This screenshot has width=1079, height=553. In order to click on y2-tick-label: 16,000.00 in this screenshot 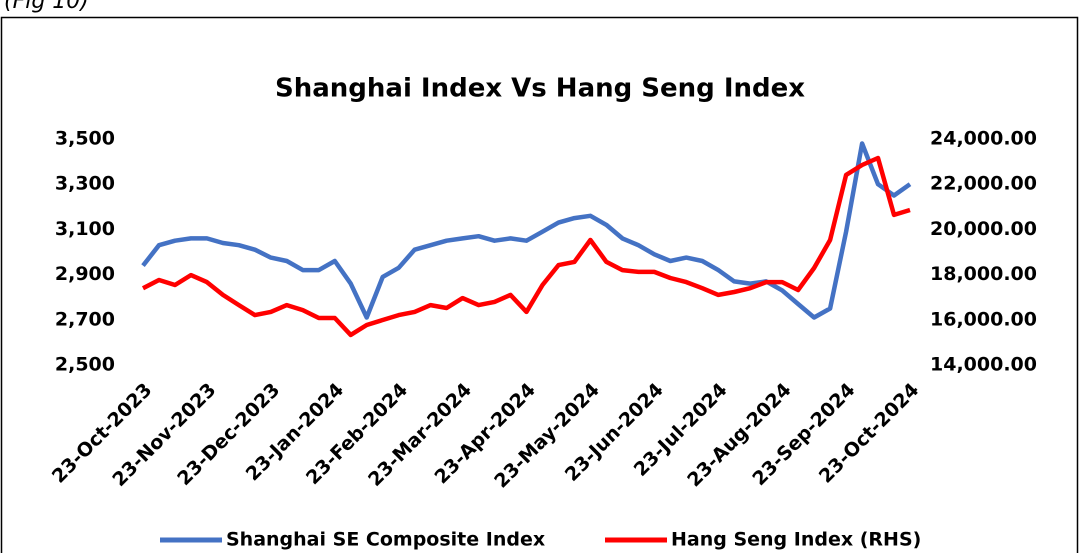, I will do `click(983, 319)`.